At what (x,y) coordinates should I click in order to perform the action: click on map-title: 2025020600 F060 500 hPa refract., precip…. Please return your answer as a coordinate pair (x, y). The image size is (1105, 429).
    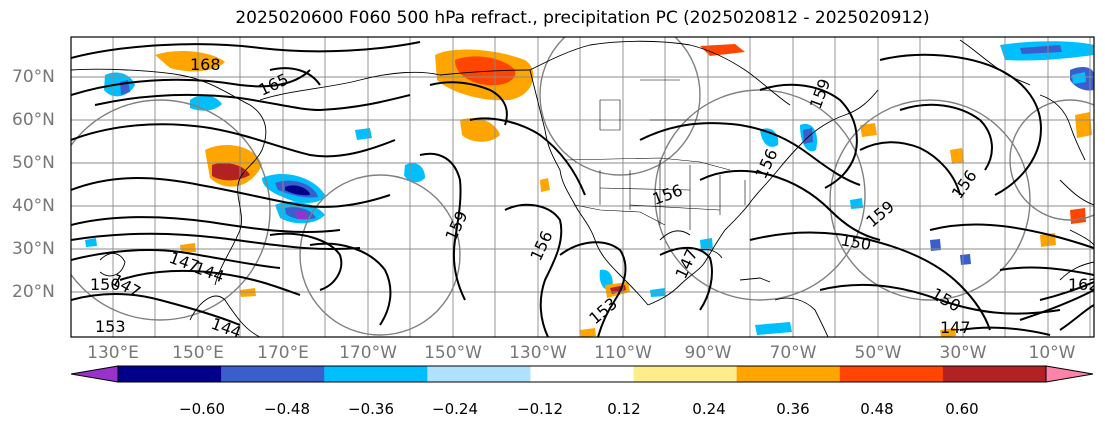
    Looking at the image, I should click on (582, 18).